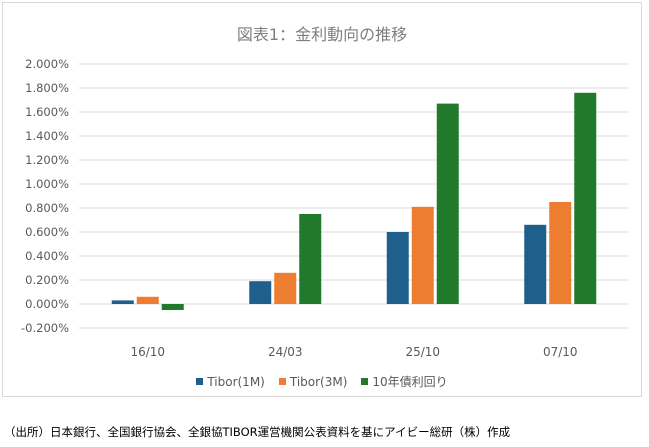  Describe the element at coordinates (47, 184) in the screenshot. I see `y-tick-label: 1.000%` at that location.